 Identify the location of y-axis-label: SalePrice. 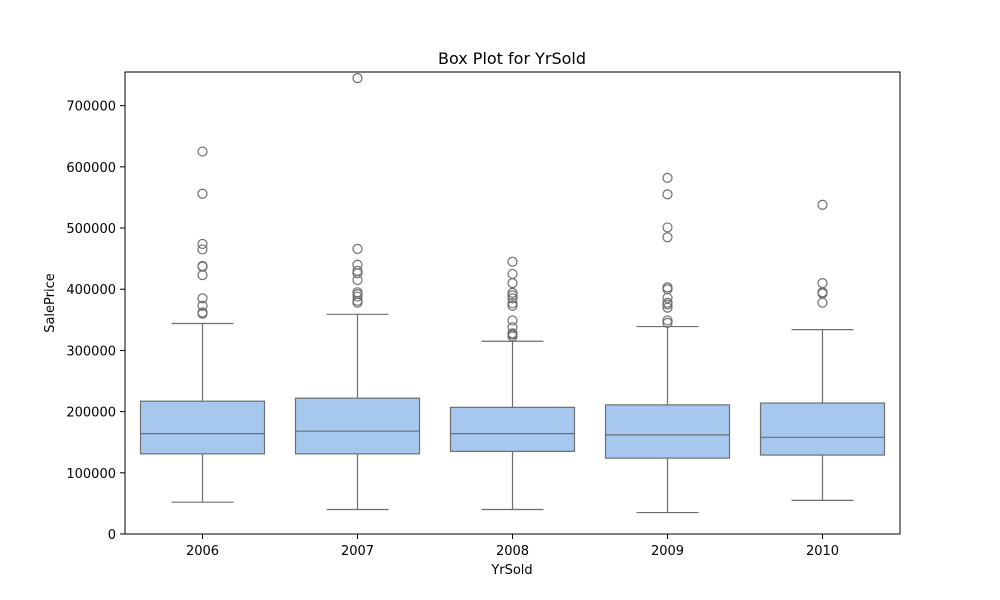
(50, 303).